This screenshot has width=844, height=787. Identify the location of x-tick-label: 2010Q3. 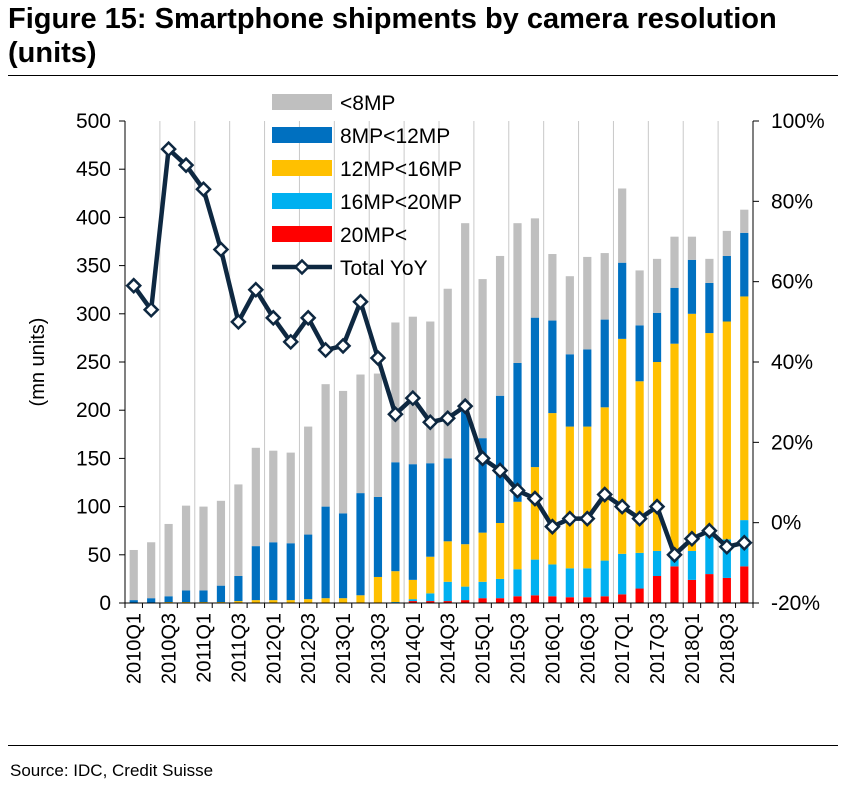
(170, 648).